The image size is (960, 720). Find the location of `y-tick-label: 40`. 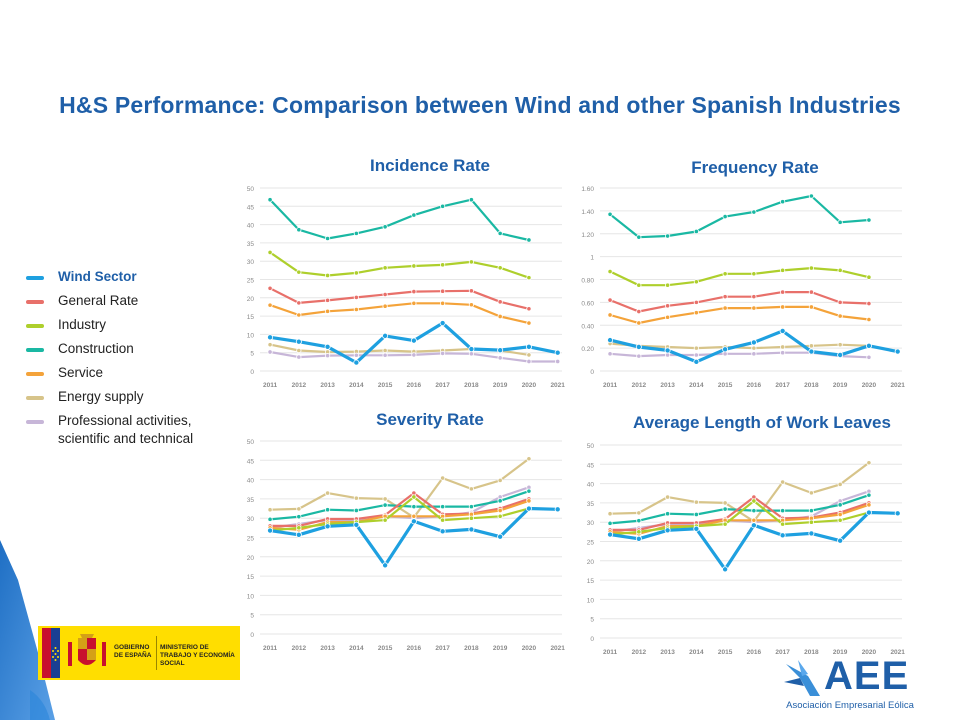

y-tick-label: 40 is located at coordinates (591, 485).